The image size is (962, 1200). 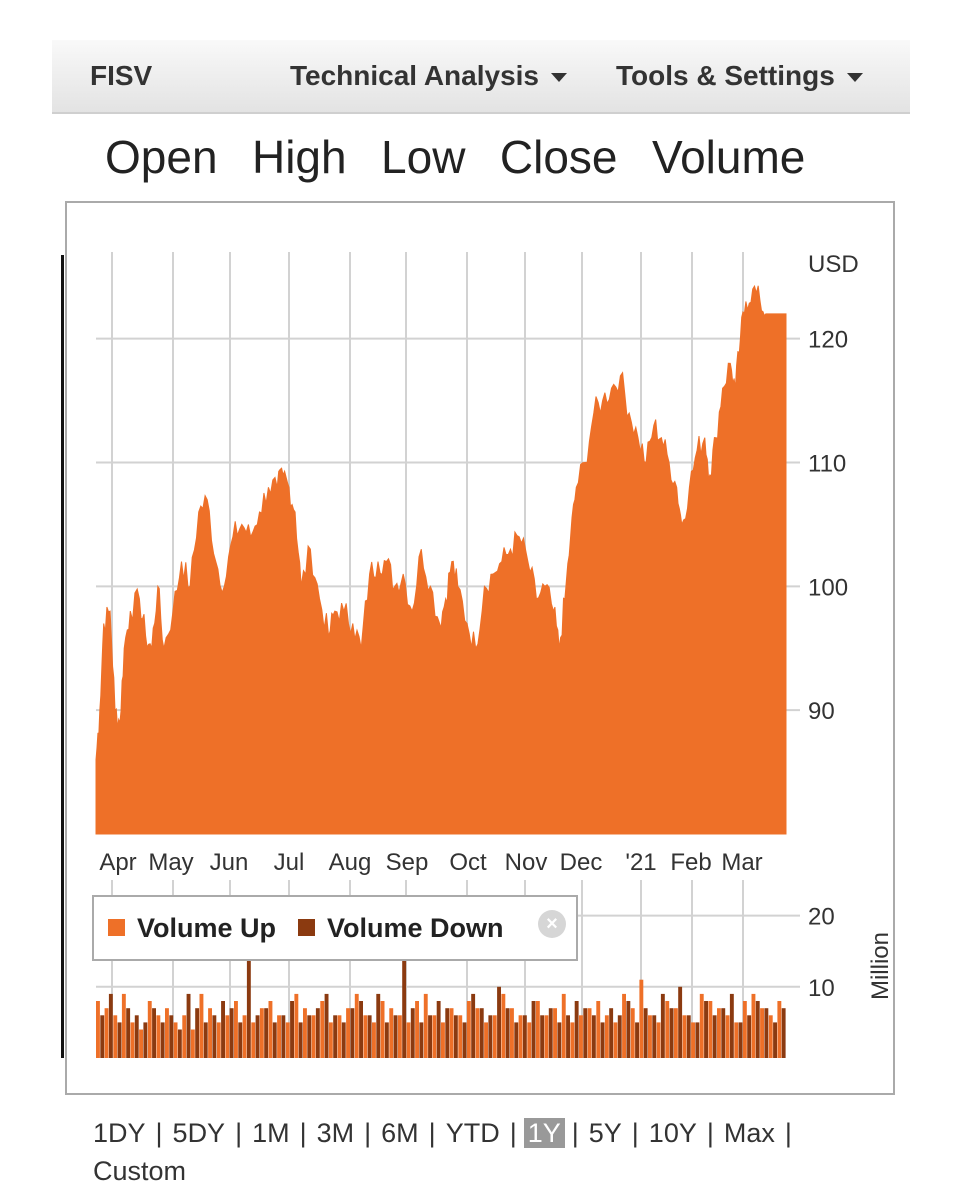 What do you see at coordinates (725, 75) in the screenshot?
I see `tools-settings-label: Tools & Settings` at bounding box center [725, 75].